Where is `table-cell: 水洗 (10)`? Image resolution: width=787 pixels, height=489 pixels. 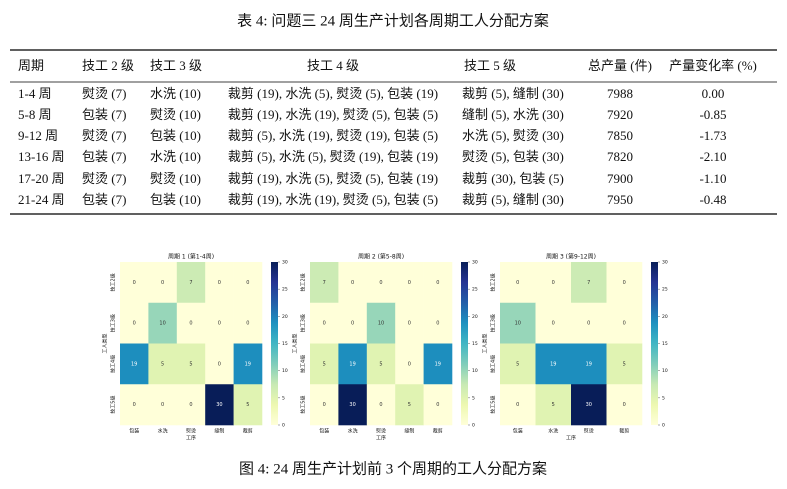
table-cell: 水洗 (10) is located at coordinates (175, 156).